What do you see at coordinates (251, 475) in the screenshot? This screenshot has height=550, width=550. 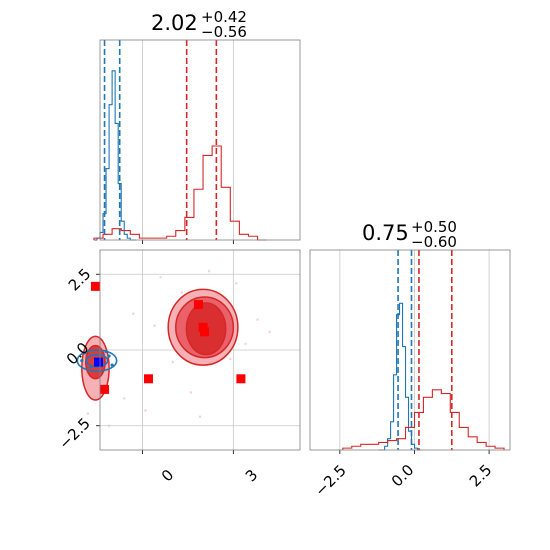 I see `x-tick-label: 3` at bounding box center [251, 475].